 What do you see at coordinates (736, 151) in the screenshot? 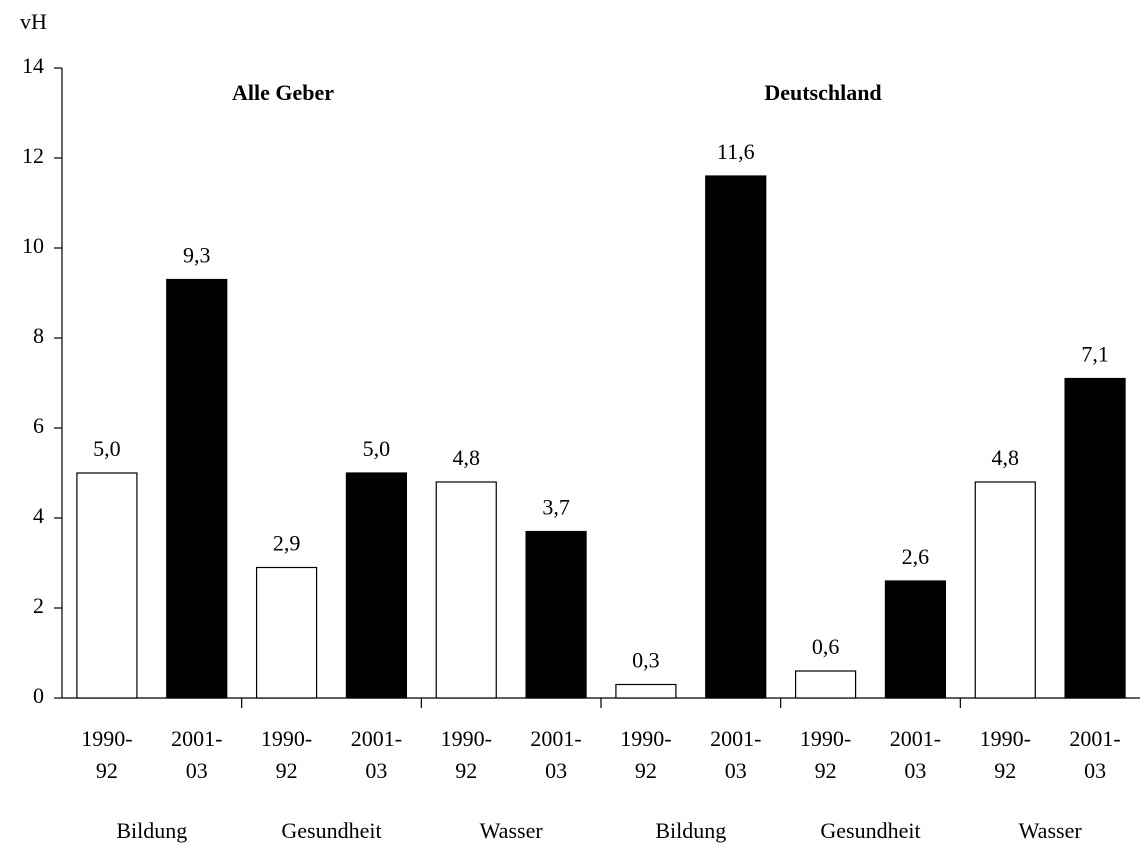
I see `value-label: 11,6` at bounding box center [736, 151].